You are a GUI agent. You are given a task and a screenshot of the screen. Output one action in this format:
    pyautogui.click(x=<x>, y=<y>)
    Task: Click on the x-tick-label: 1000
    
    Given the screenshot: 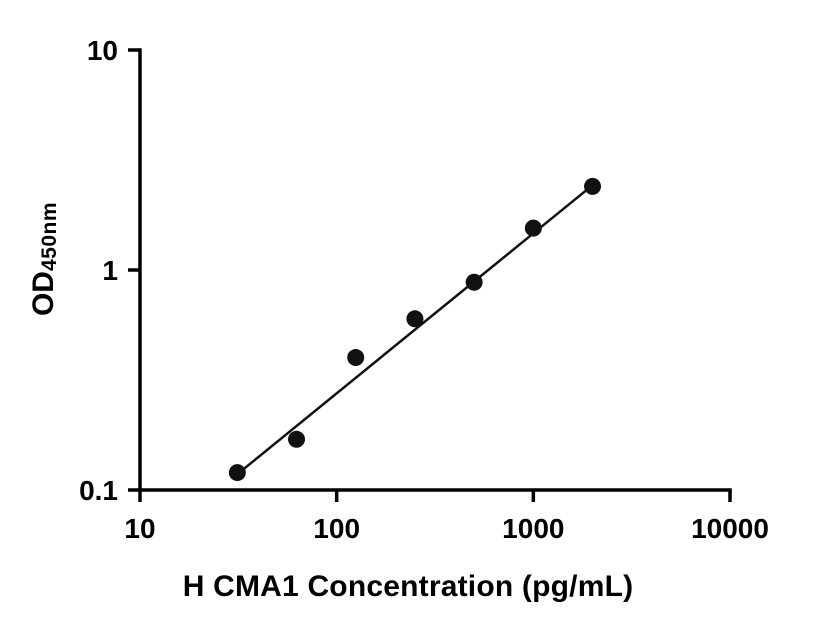 What is the action you would take?
    pyautogui.click(x=533, y=528)
    